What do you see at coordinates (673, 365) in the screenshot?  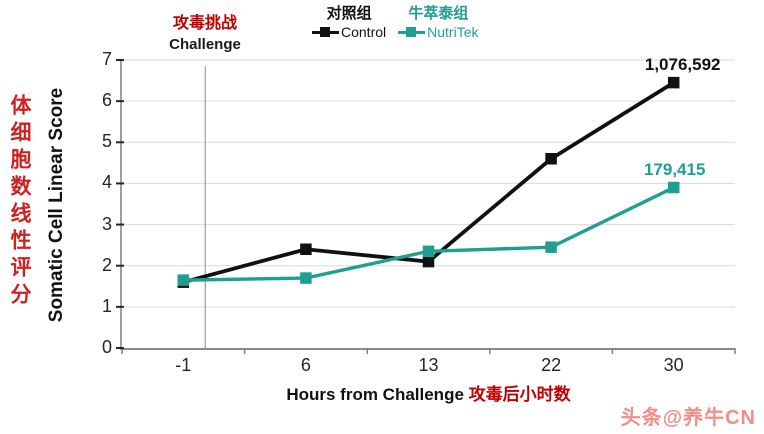 I see `x-tick-label: 30` at bounding box center [673, 365].